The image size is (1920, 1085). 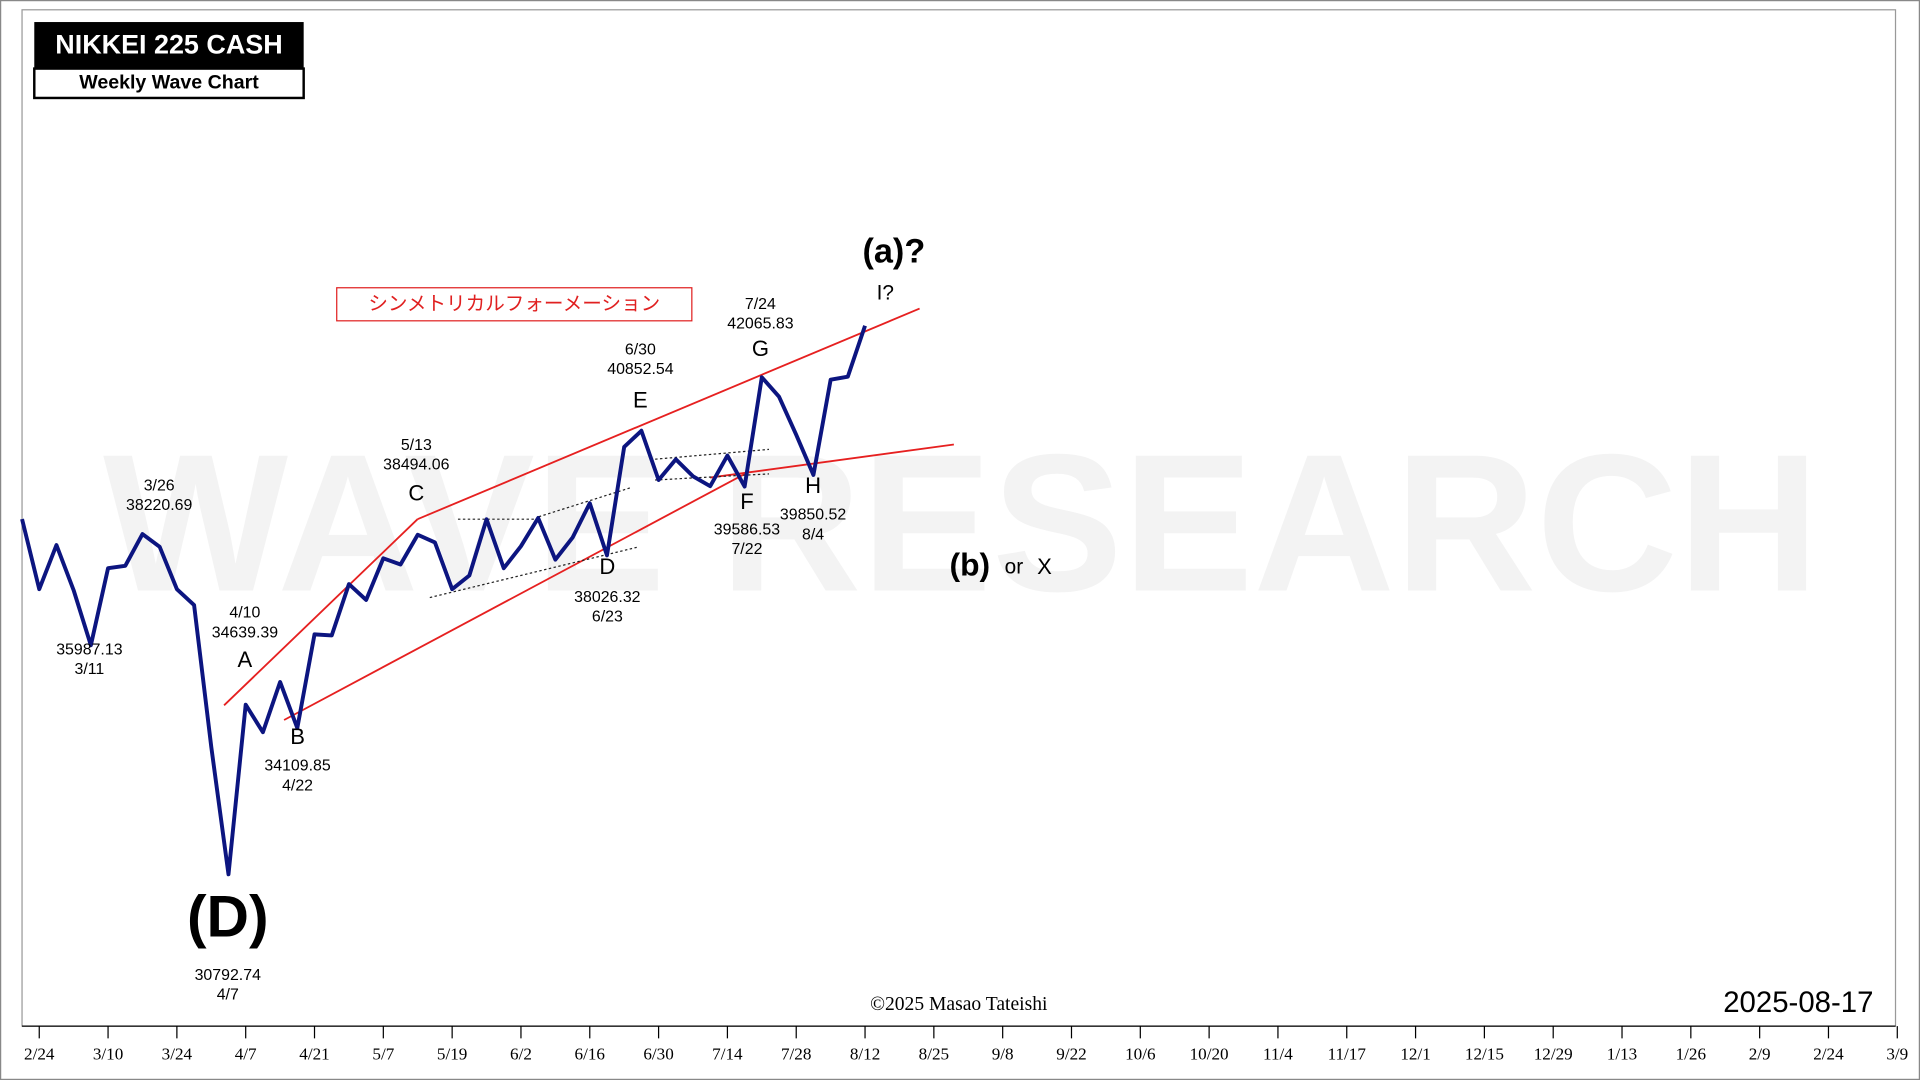 What do you see at coordinates (452, 1053) in the screenshot?
I see `x-tick-label: 5/19` at bounding box center [452, 1053].